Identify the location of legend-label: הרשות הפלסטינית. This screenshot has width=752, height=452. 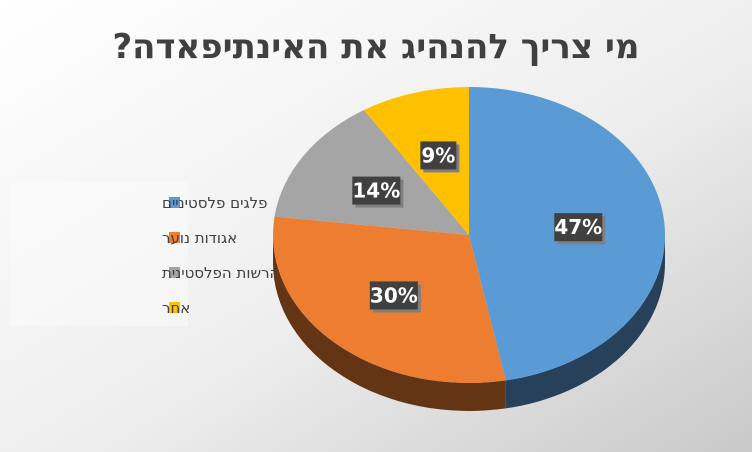
(220, 273).